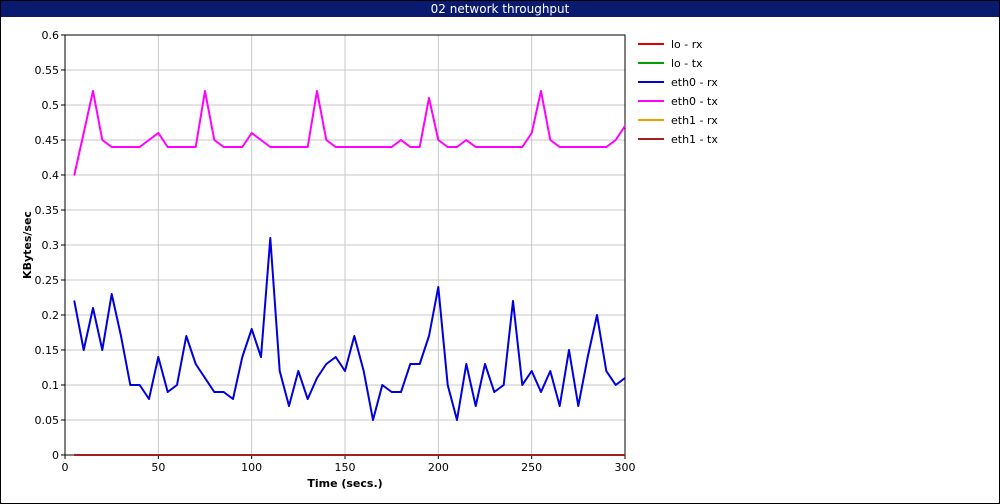  What do you see at coordinates (47, 140) in the screenshot?
I see `y-tick-label: 0.45` at bounding box center [47, 140].